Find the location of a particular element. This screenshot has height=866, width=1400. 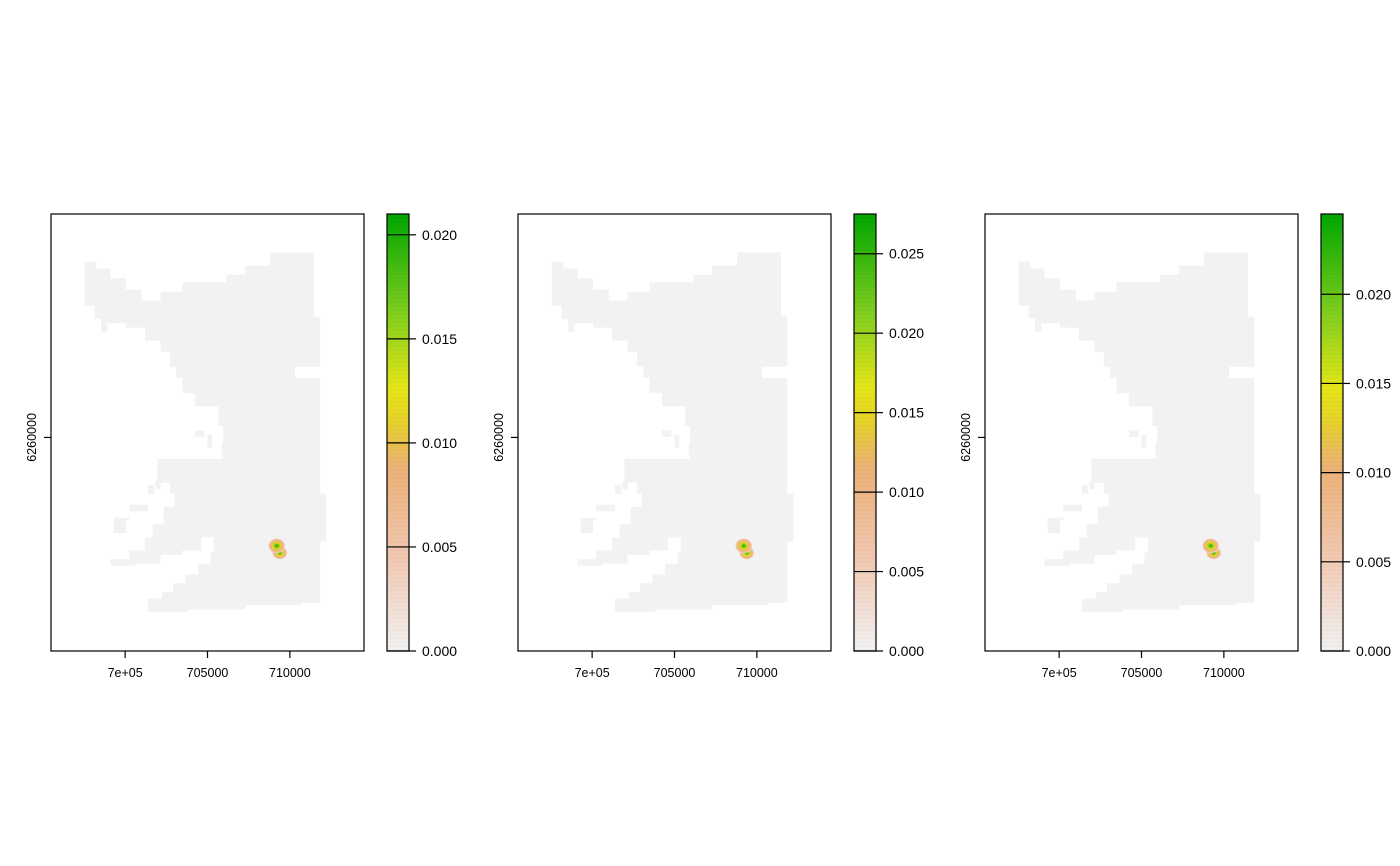

legend-tick-label: 0.025 is located at coordinates (906, 254).